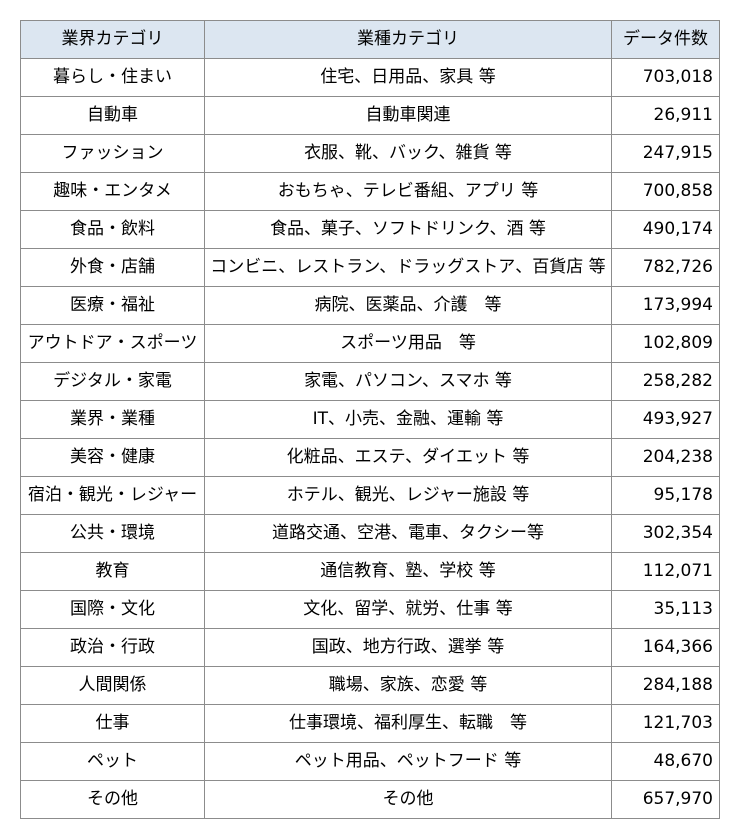 This screenshot has height=840, width=741. Describe the element at coordinates (112, 495) in the screenshot. I see `industry-category-cell: 宿泊・観光・レジャー` at that location.